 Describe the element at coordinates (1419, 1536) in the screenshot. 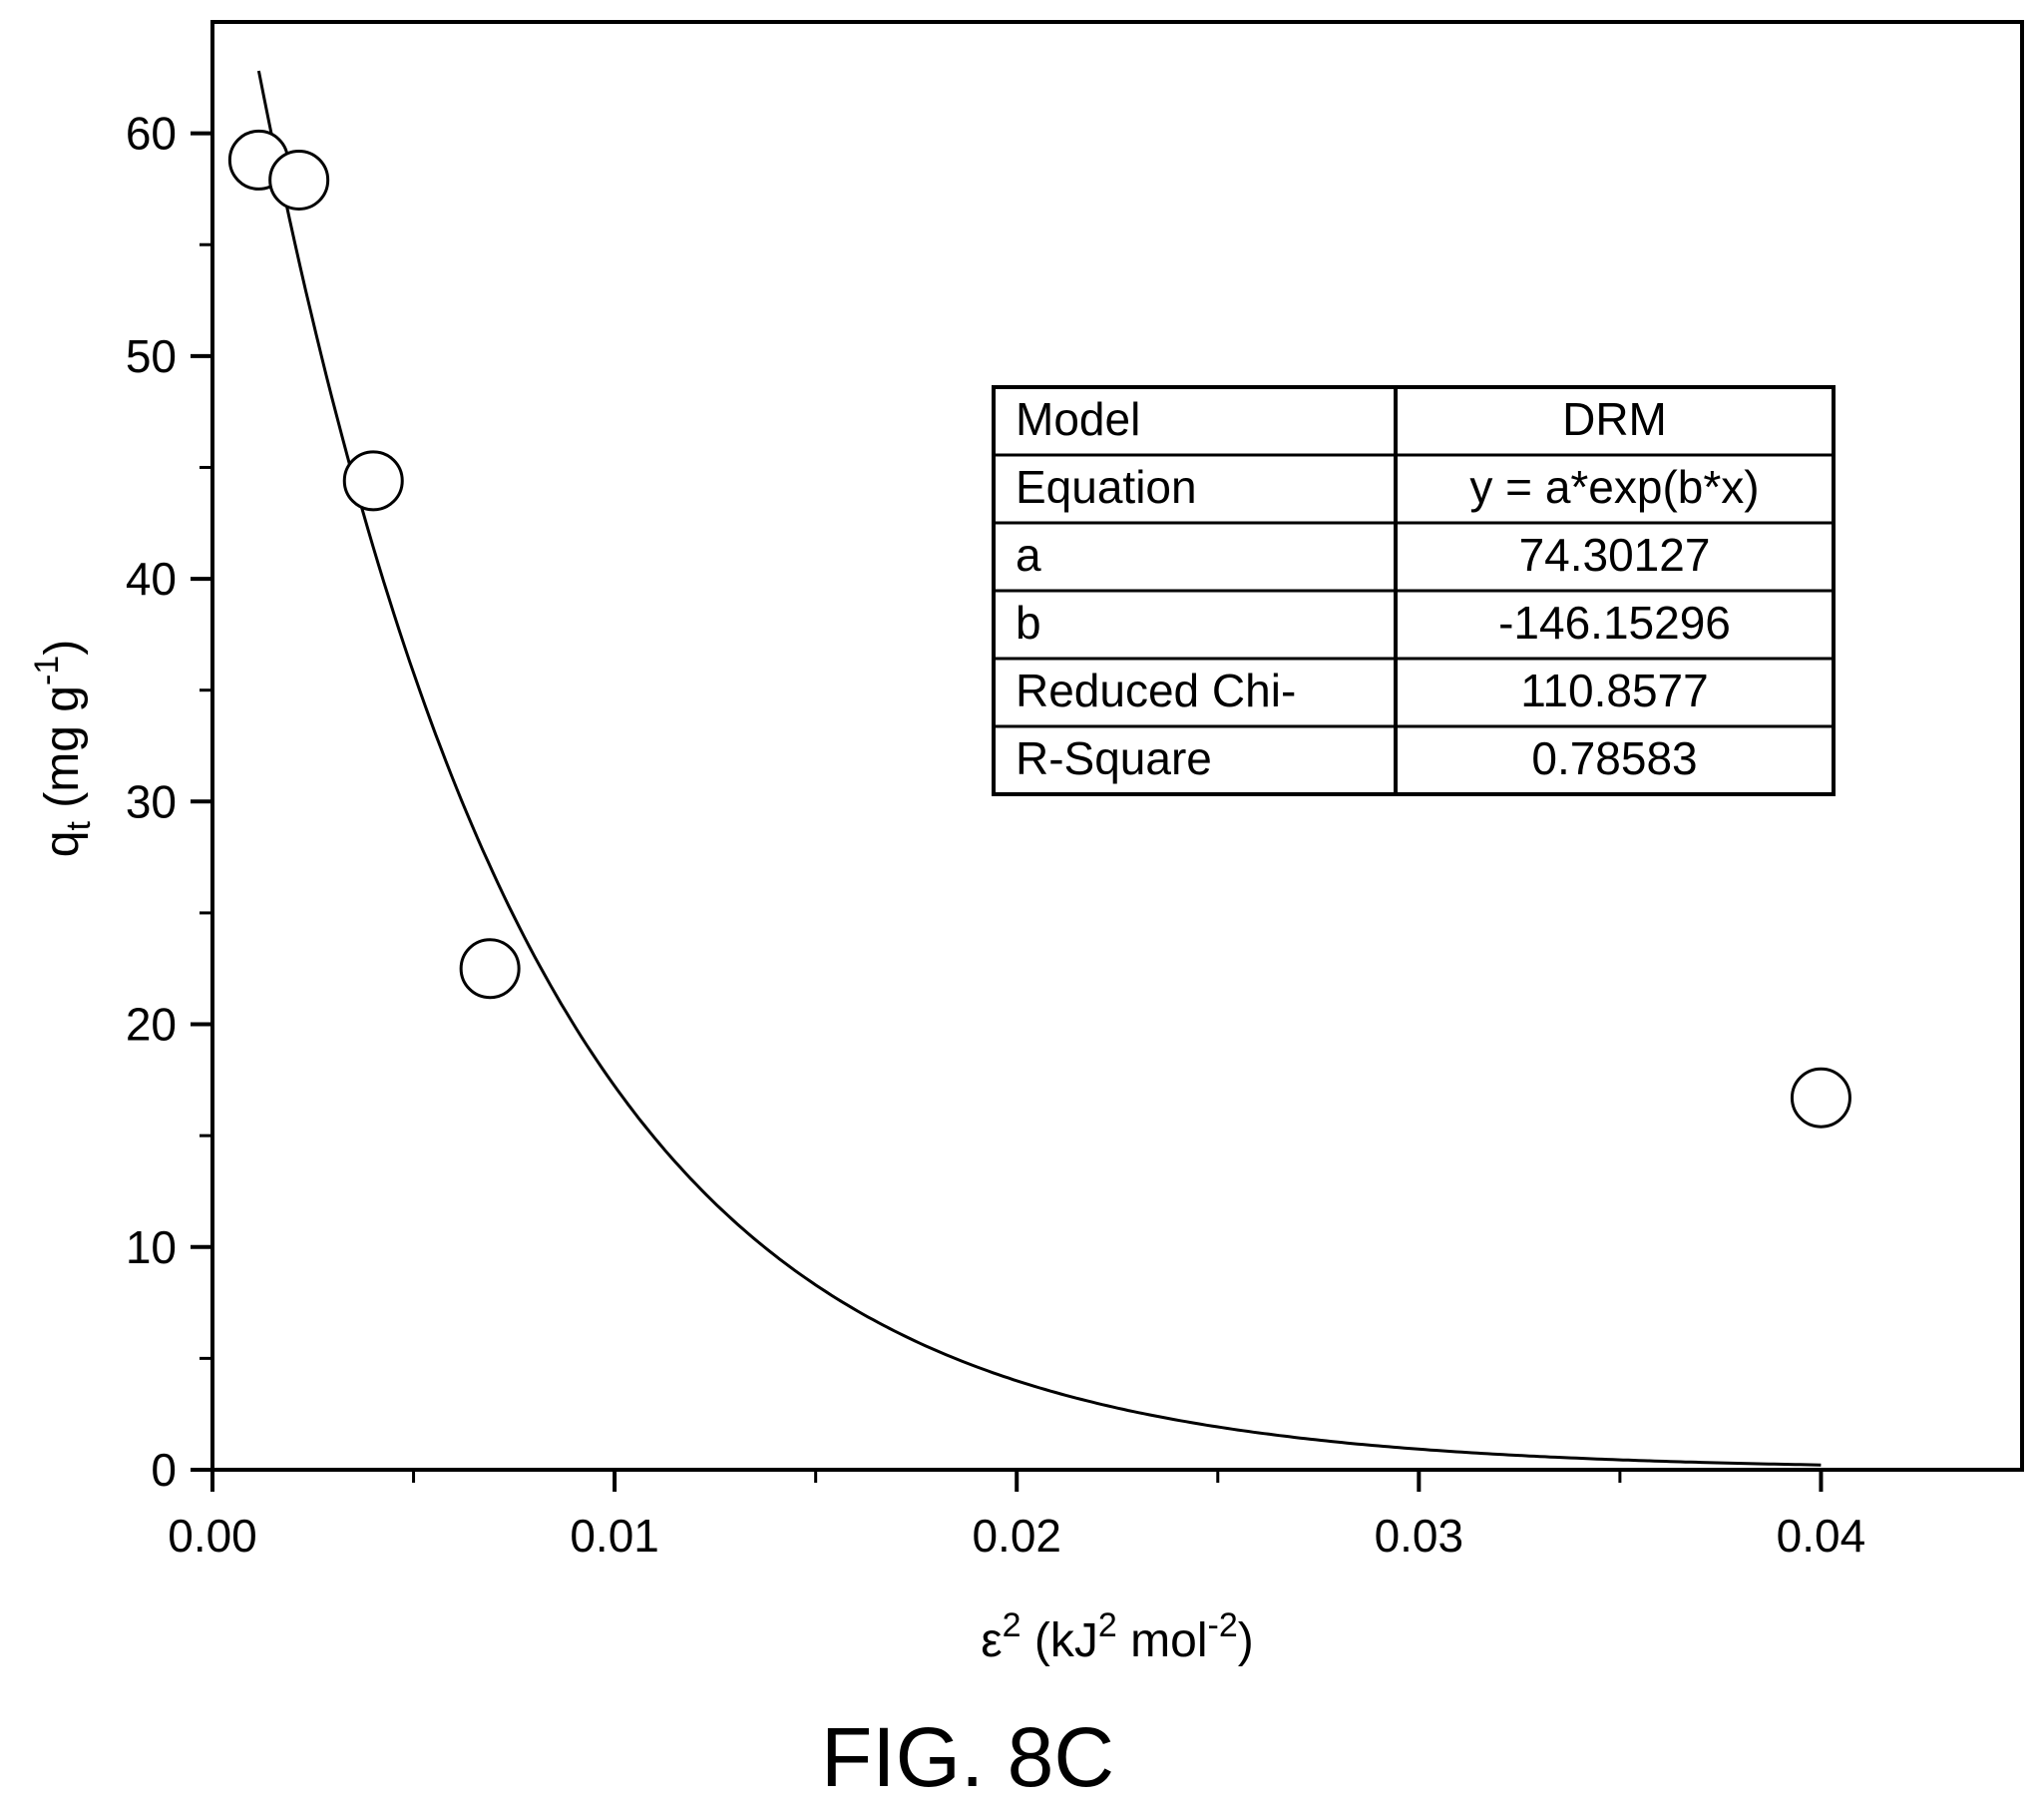

I see `x-tick-label: 0.03` at that location.